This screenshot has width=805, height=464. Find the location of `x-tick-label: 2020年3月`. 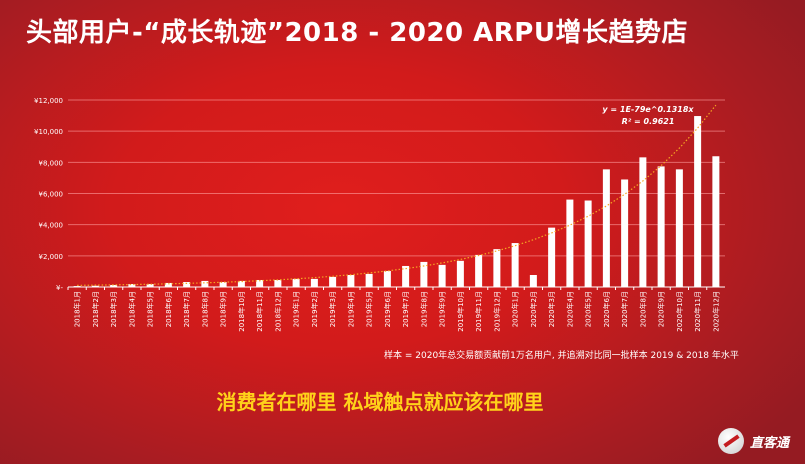

x-tick-label: 2020年3月 is located at coordinates (551, 309).